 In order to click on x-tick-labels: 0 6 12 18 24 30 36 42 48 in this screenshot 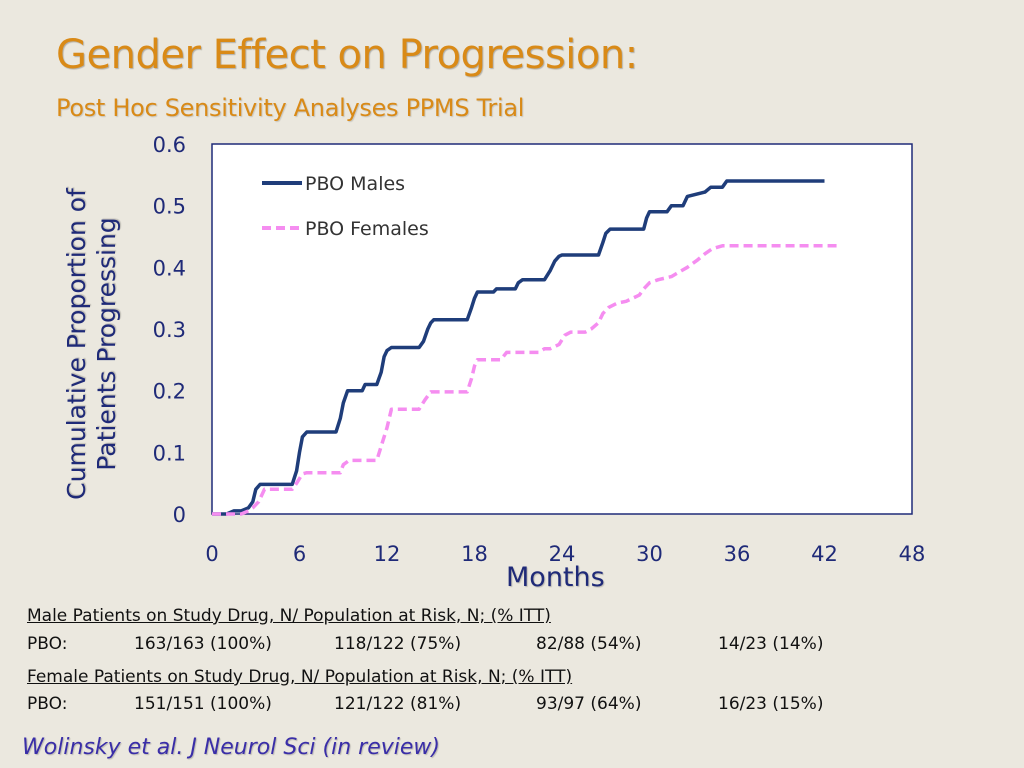, I will do `click(565, 554)`.